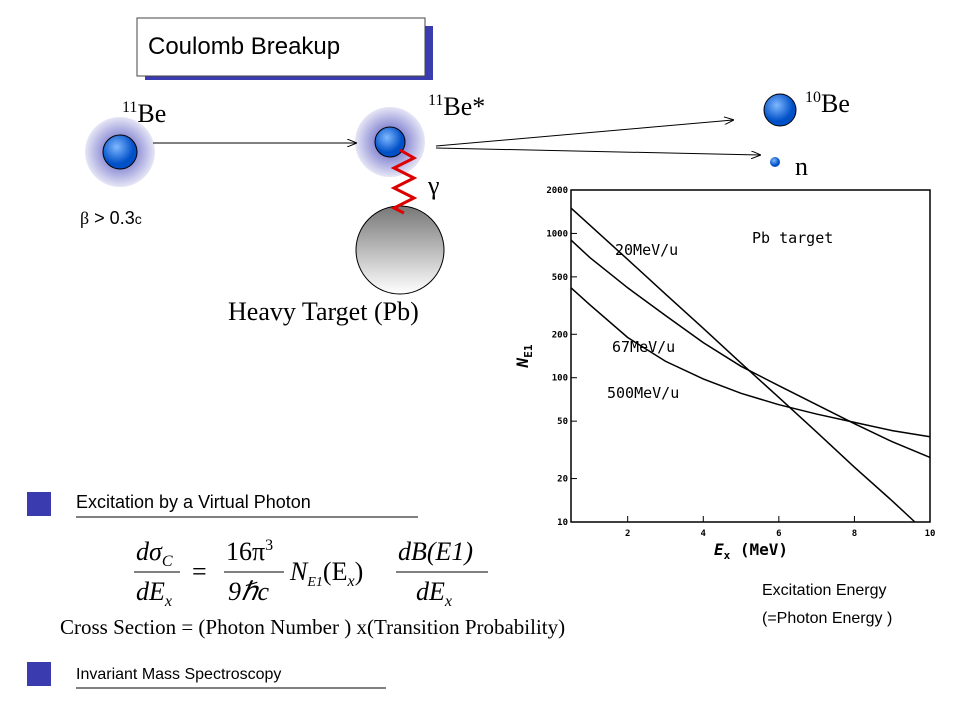  I want to click on beta: β, so click(84, 218).